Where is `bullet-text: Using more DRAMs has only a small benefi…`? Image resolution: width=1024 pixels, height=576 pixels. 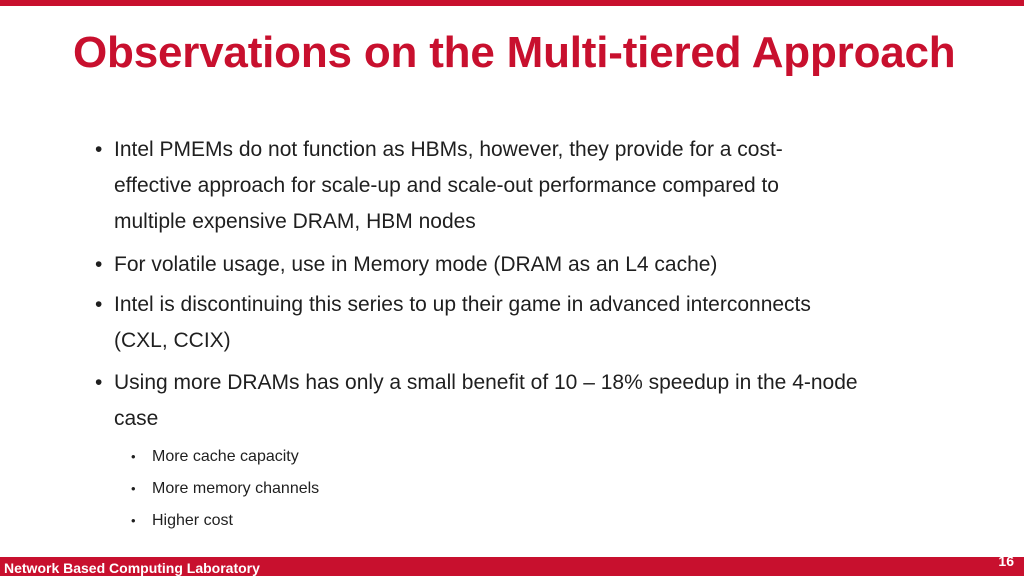 bullet-text: Using more DRAMs has only a small benefi… is located at coordinates (529, 401).